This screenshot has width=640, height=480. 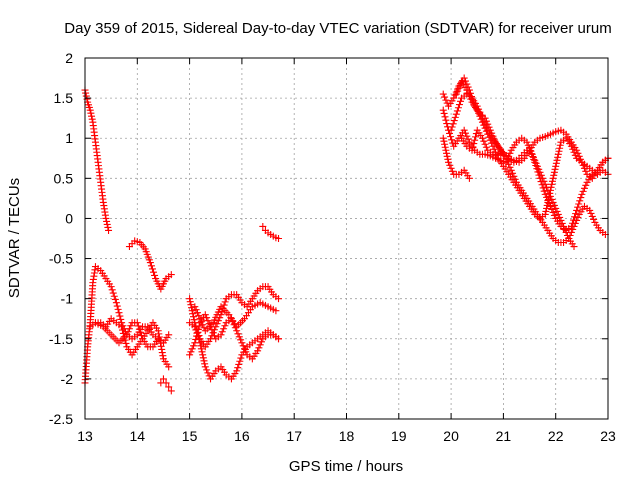 I want to click on y-tick-label: 0, so click(x=69, y=218).